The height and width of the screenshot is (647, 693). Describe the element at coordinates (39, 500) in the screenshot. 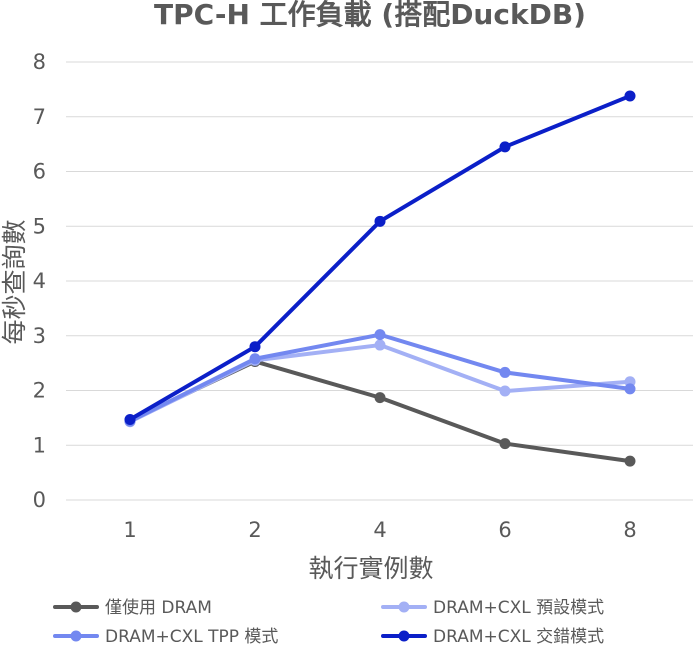

I see `y-tick-label: 0` at that location.